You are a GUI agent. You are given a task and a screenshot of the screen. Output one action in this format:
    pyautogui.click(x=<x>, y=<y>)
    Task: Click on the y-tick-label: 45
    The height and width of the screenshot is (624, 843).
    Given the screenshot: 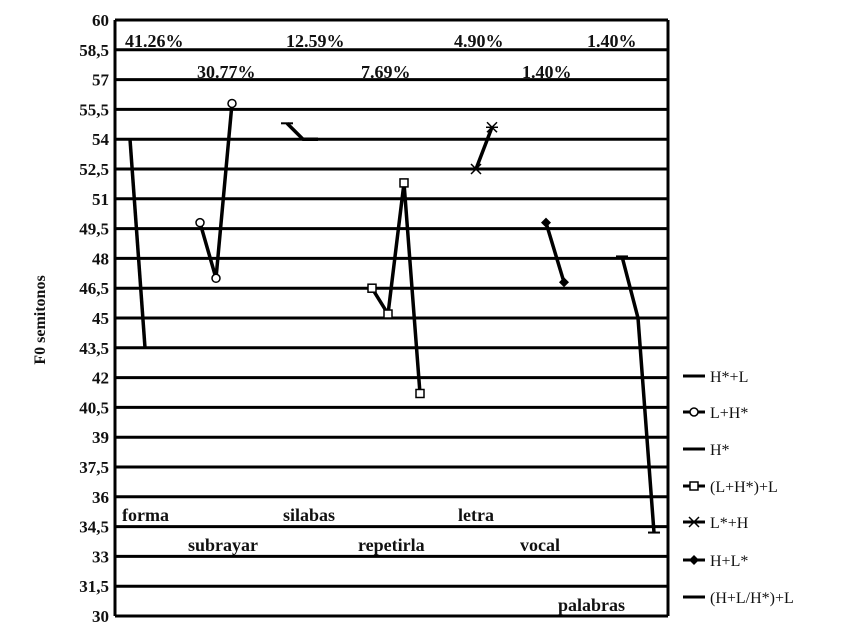 What is the action you would take?
    pyautogui.click(x=100, y=318)
    